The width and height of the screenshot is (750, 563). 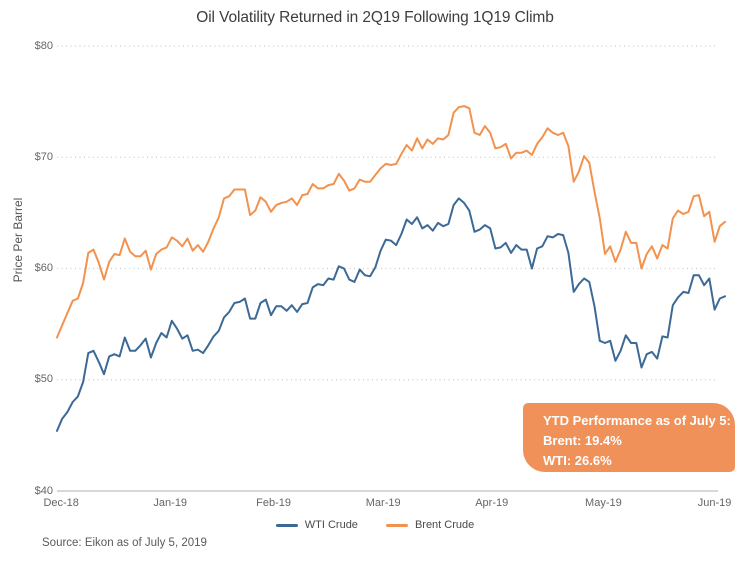 What do you see at coordinates (170, 503) in the screenshot?
I see `x-tick-label: Jan-19` at bounding box center [170, 503].